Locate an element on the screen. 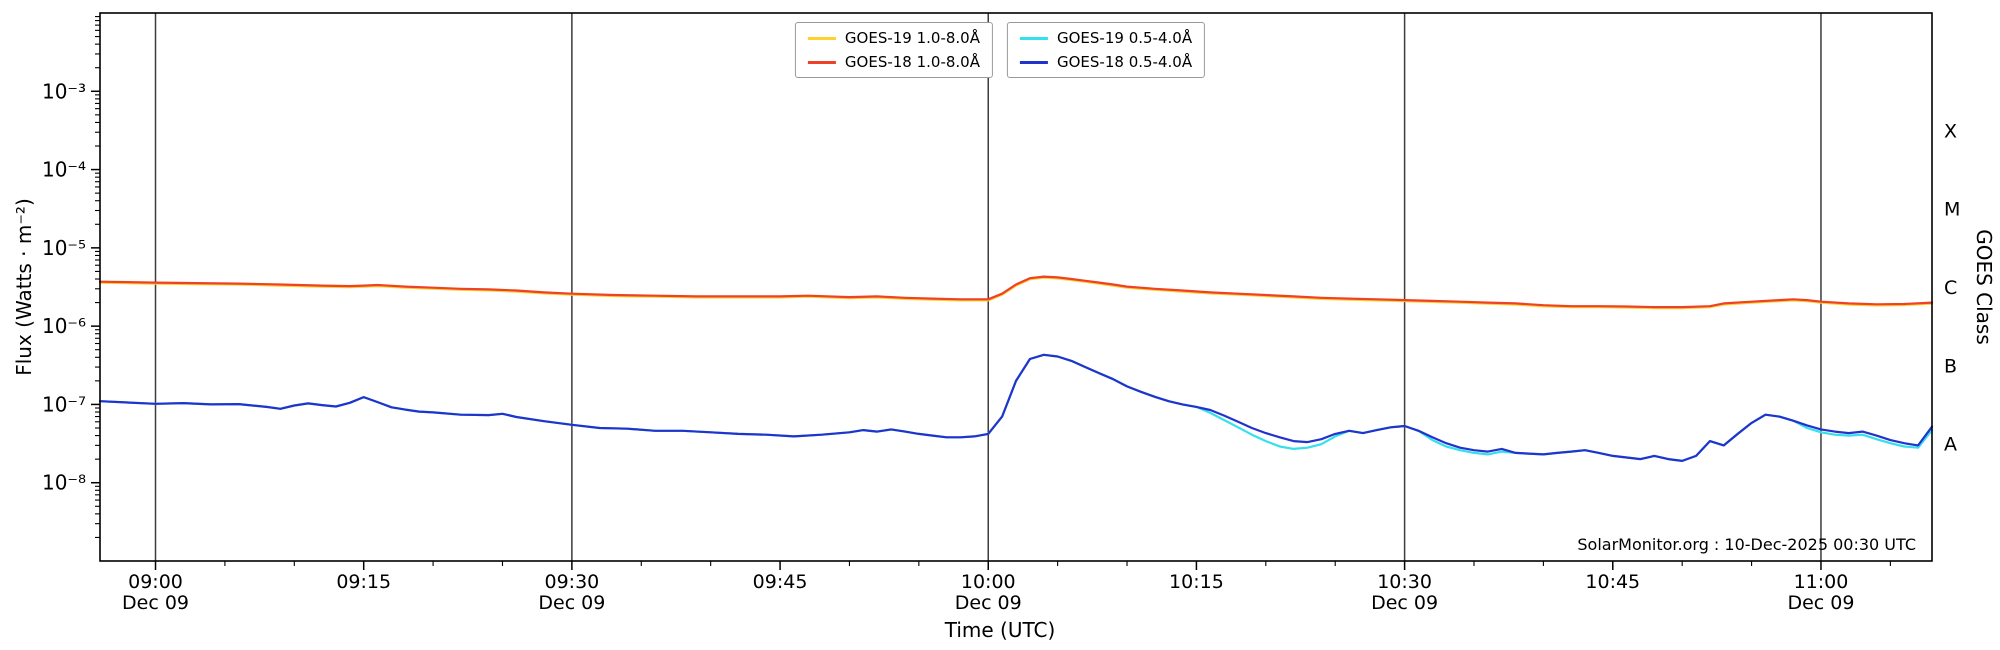 This screenshot has height=650, width=2000. goes-class-label-b: B is located at coordinates (1950, 366).